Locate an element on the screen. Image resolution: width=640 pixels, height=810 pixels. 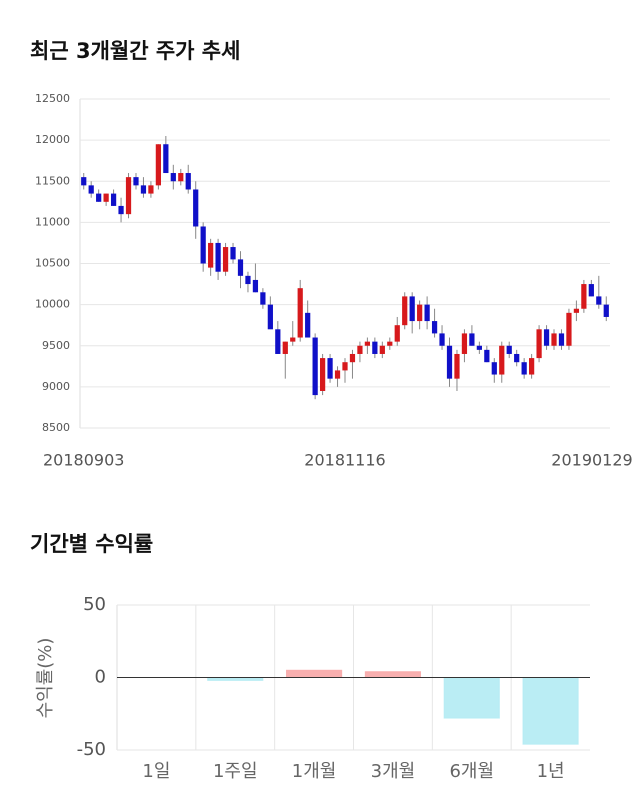
y-tick-label: 0 is located at coordinates (100, 677).